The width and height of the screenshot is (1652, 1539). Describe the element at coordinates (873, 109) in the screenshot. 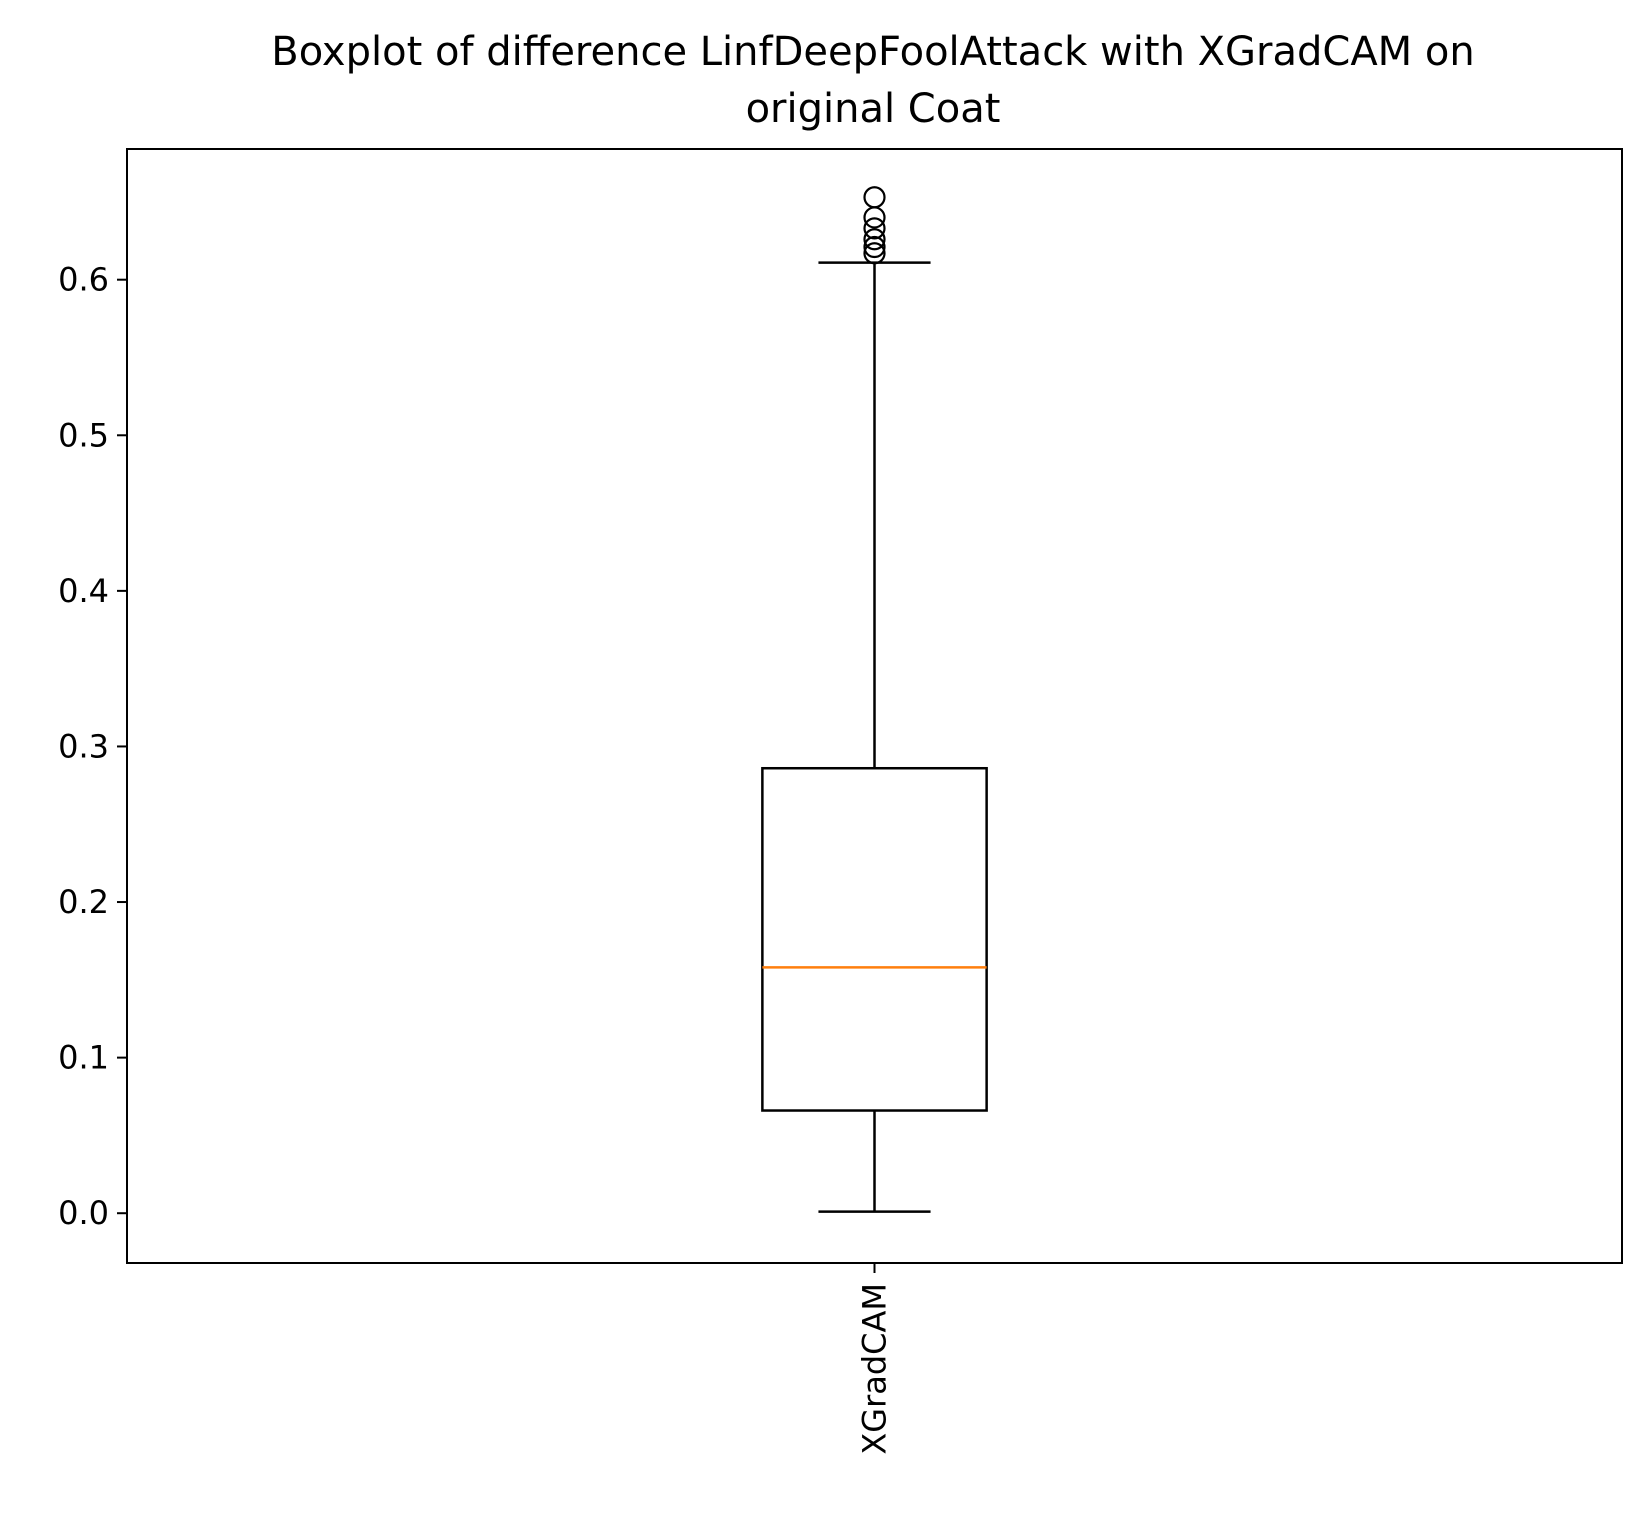

I see `chart-title-line-2: original Coat` at that location.